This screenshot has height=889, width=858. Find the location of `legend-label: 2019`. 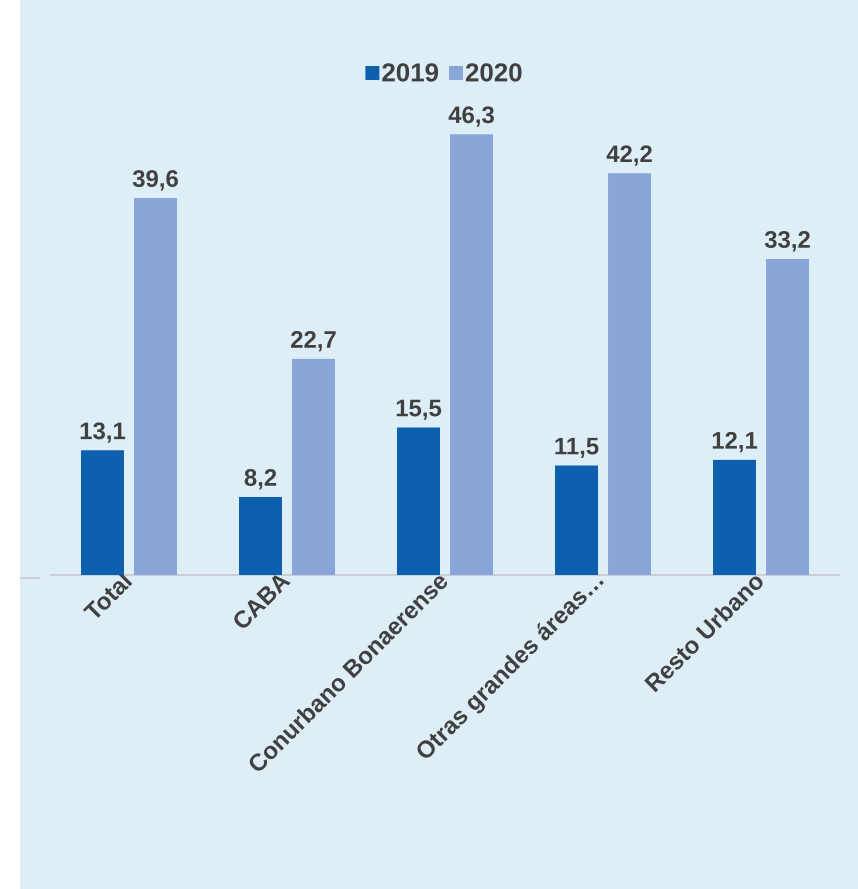

legend-label: 2019 is located at coordinates (410, 72).